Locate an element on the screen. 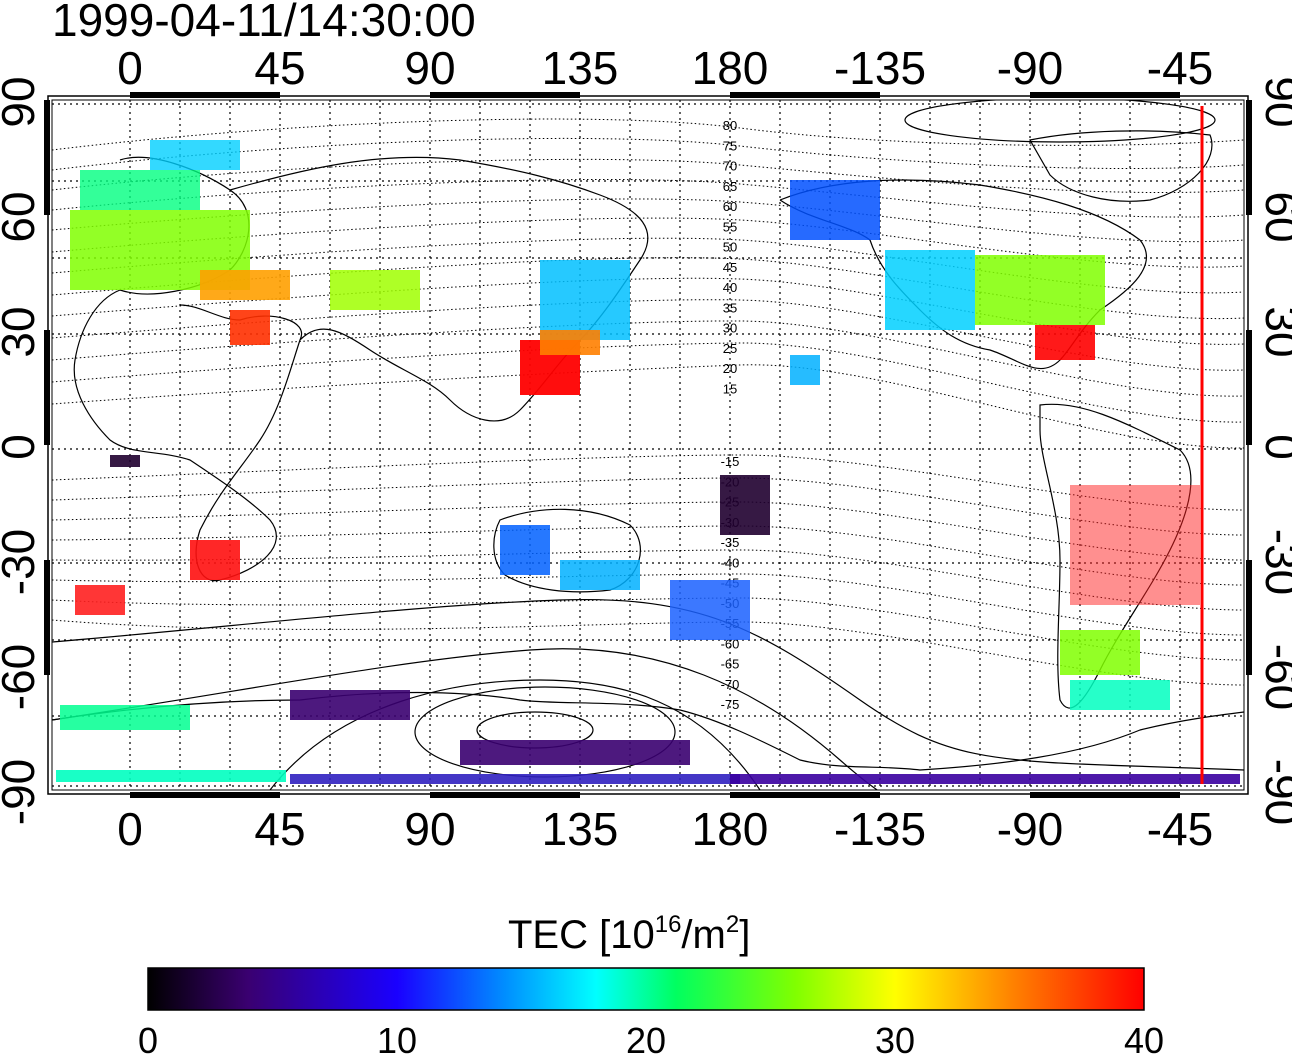 Image resolution: width=1292 pixels, height=1057 pixels. contour-label: 60 is located at coordinates (730, 206).